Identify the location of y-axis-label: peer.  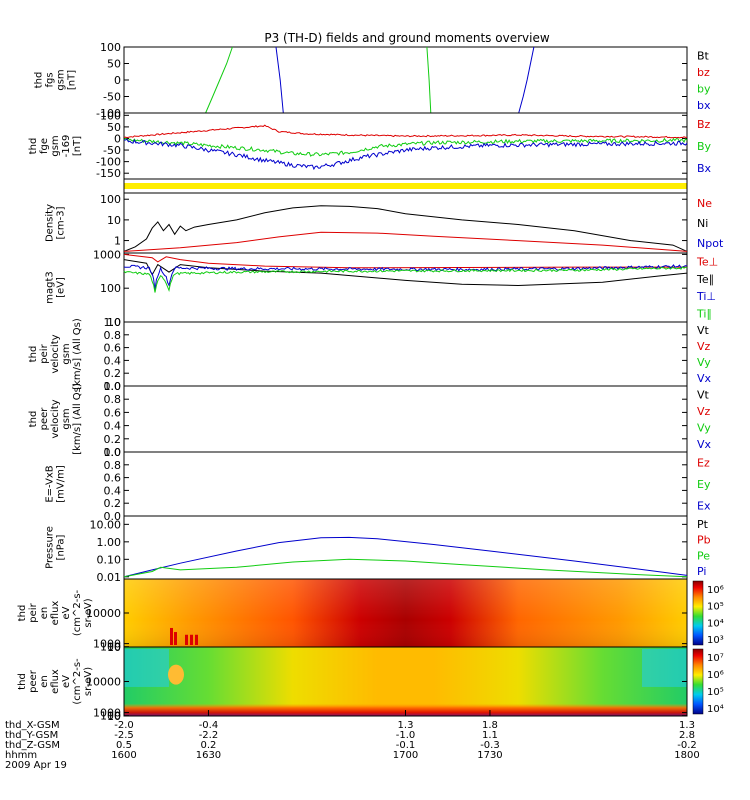
(33, 681).